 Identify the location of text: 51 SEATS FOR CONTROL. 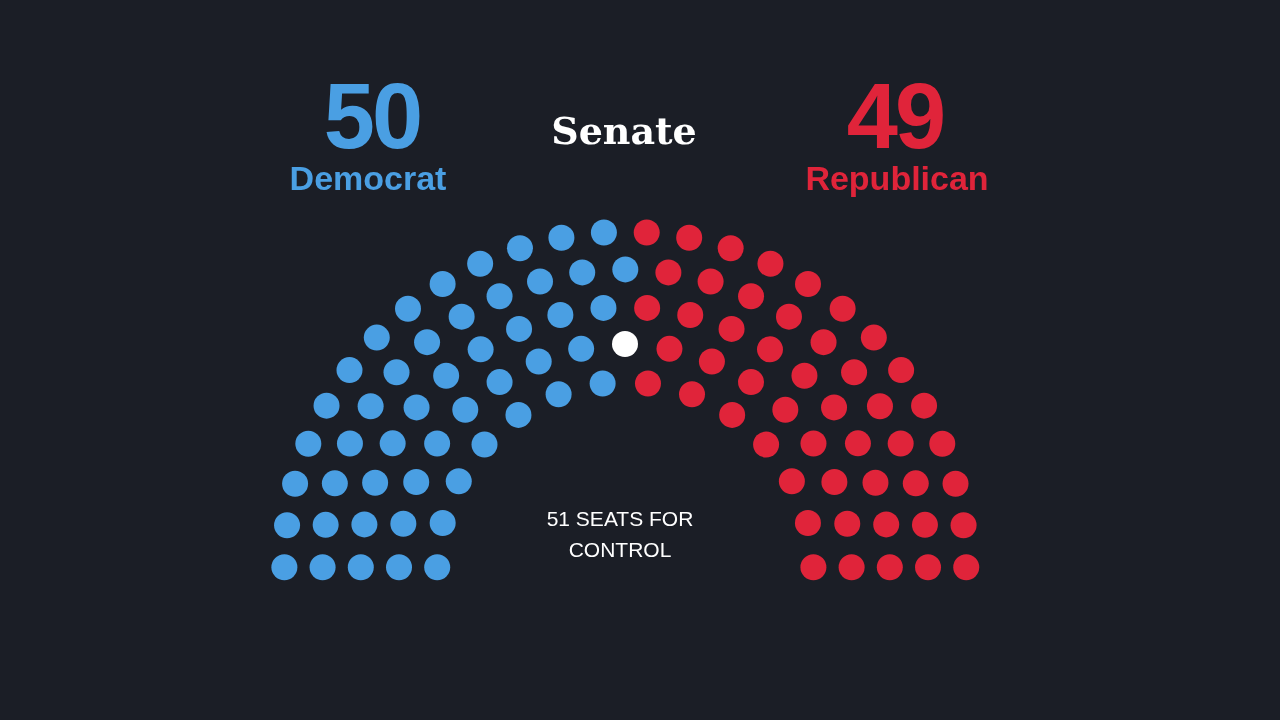
(620, 534).